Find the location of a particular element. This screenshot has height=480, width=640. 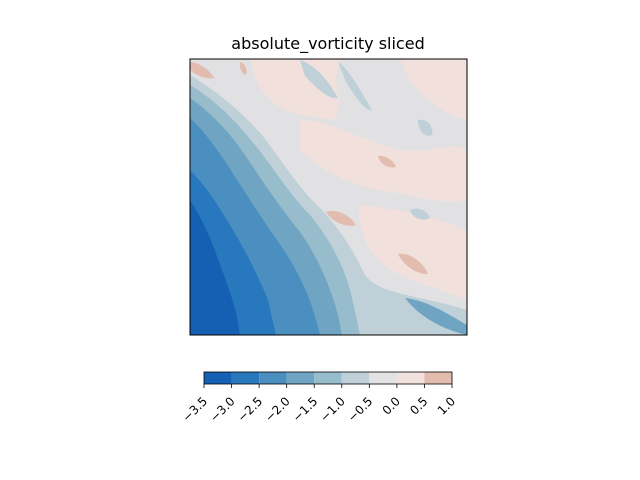

colorbar-tick-label: −2.0 is located at coordinates (277, 409).